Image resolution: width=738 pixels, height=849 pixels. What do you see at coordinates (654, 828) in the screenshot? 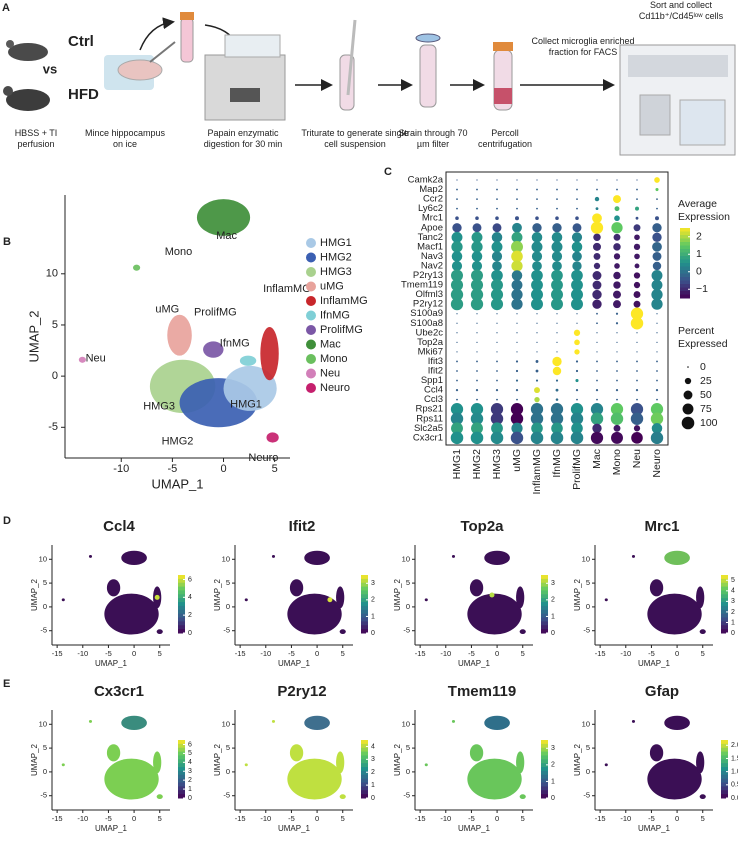
I see `x-axis-label: UMAP_1` at bounding box center [654, 828].